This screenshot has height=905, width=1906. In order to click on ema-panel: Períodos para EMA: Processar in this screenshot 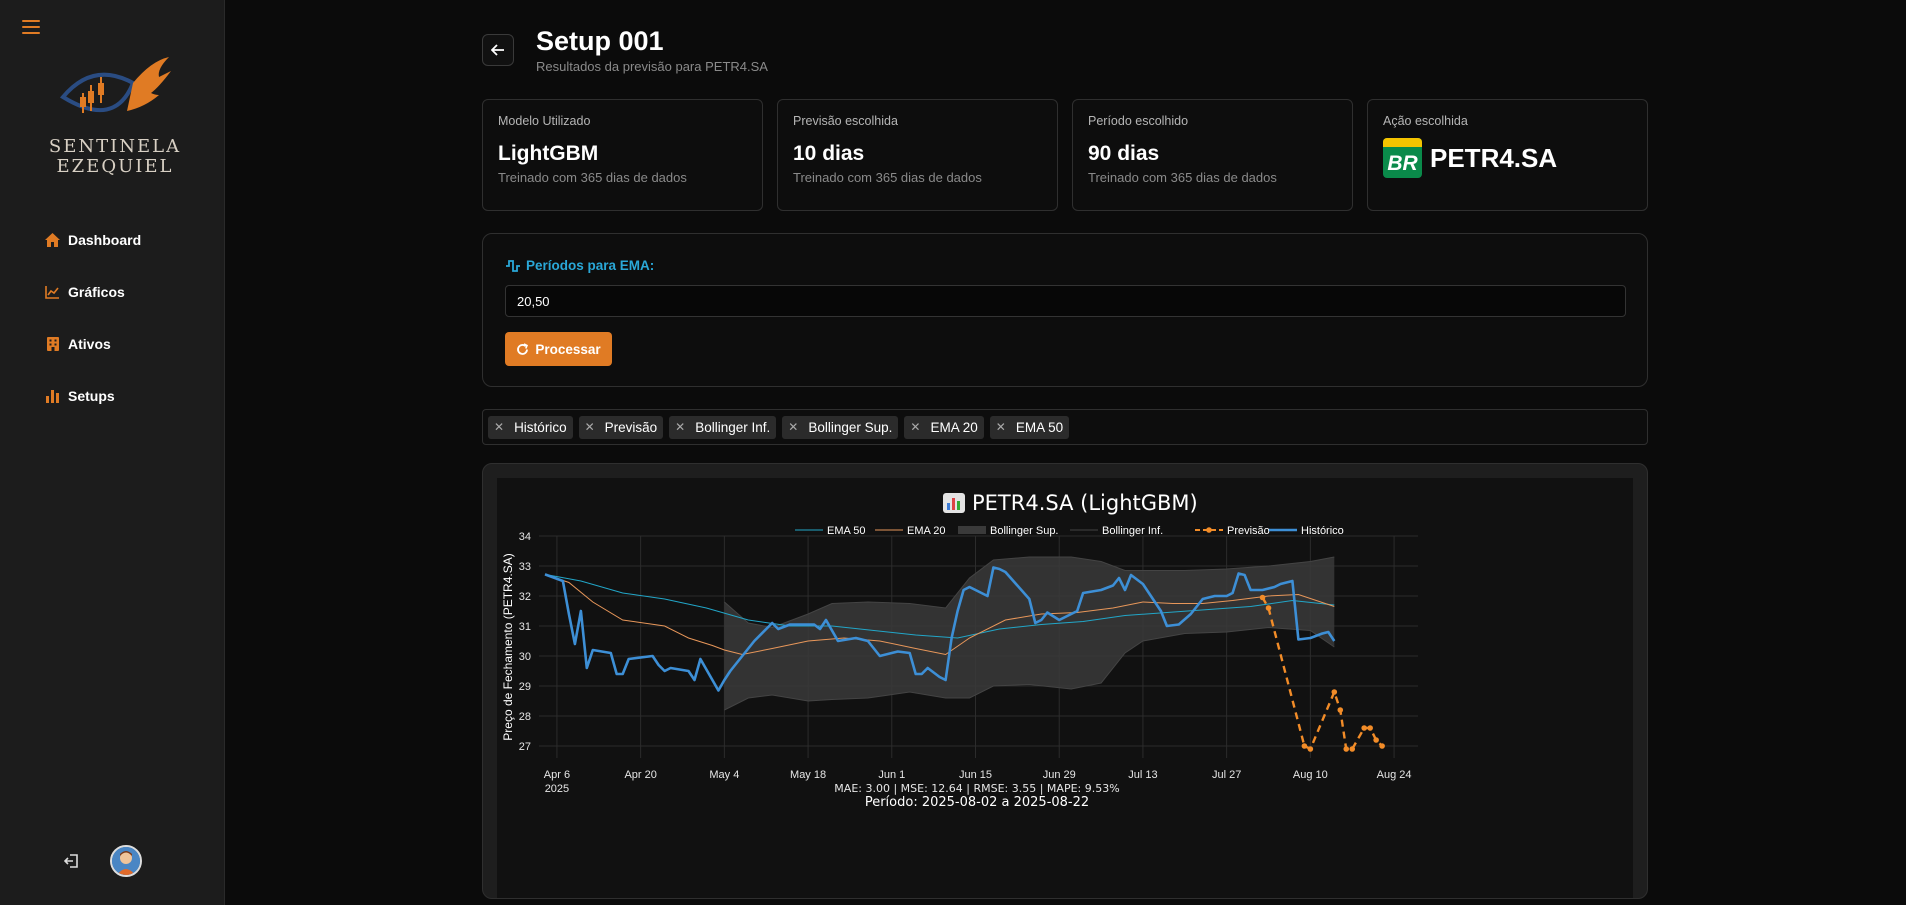, I will do `click(1065, 310)`.